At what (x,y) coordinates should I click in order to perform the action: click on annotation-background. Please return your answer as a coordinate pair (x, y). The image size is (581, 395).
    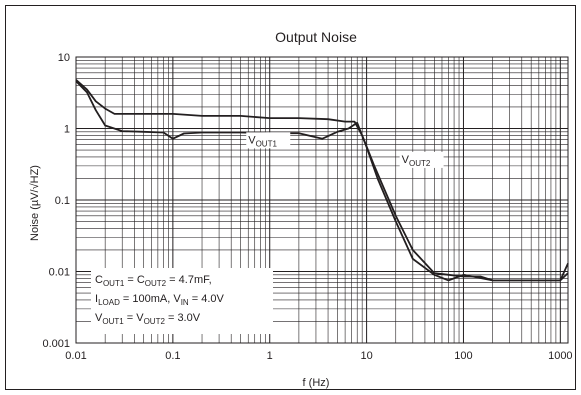
    Looking at the image, I should click on (182, 301).